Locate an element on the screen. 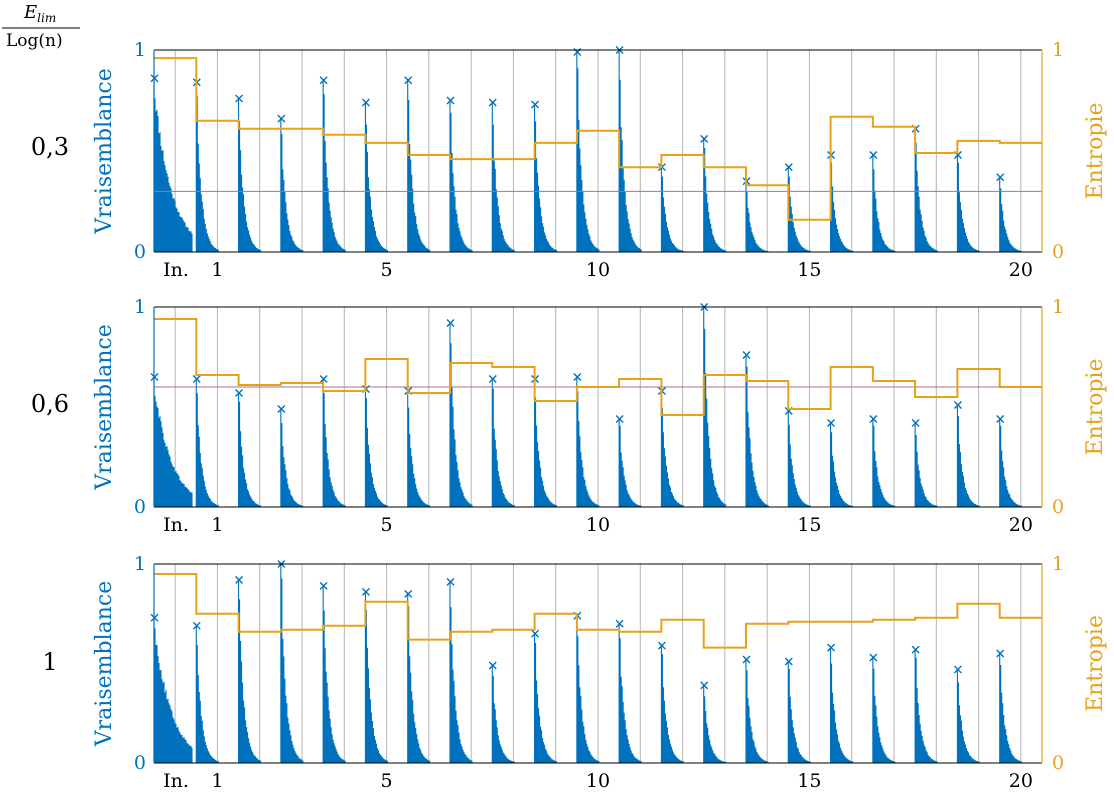 Image resolution: width=1114 pixels, height=796 pixels. header-numerator-sub: lim is located at coordinates (46, 18).